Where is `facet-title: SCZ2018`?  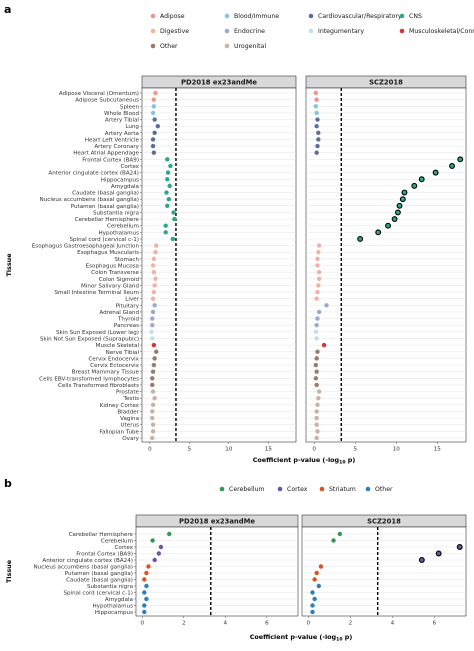 facet-title: SCZ2018 is located at coordinates (386, 82).